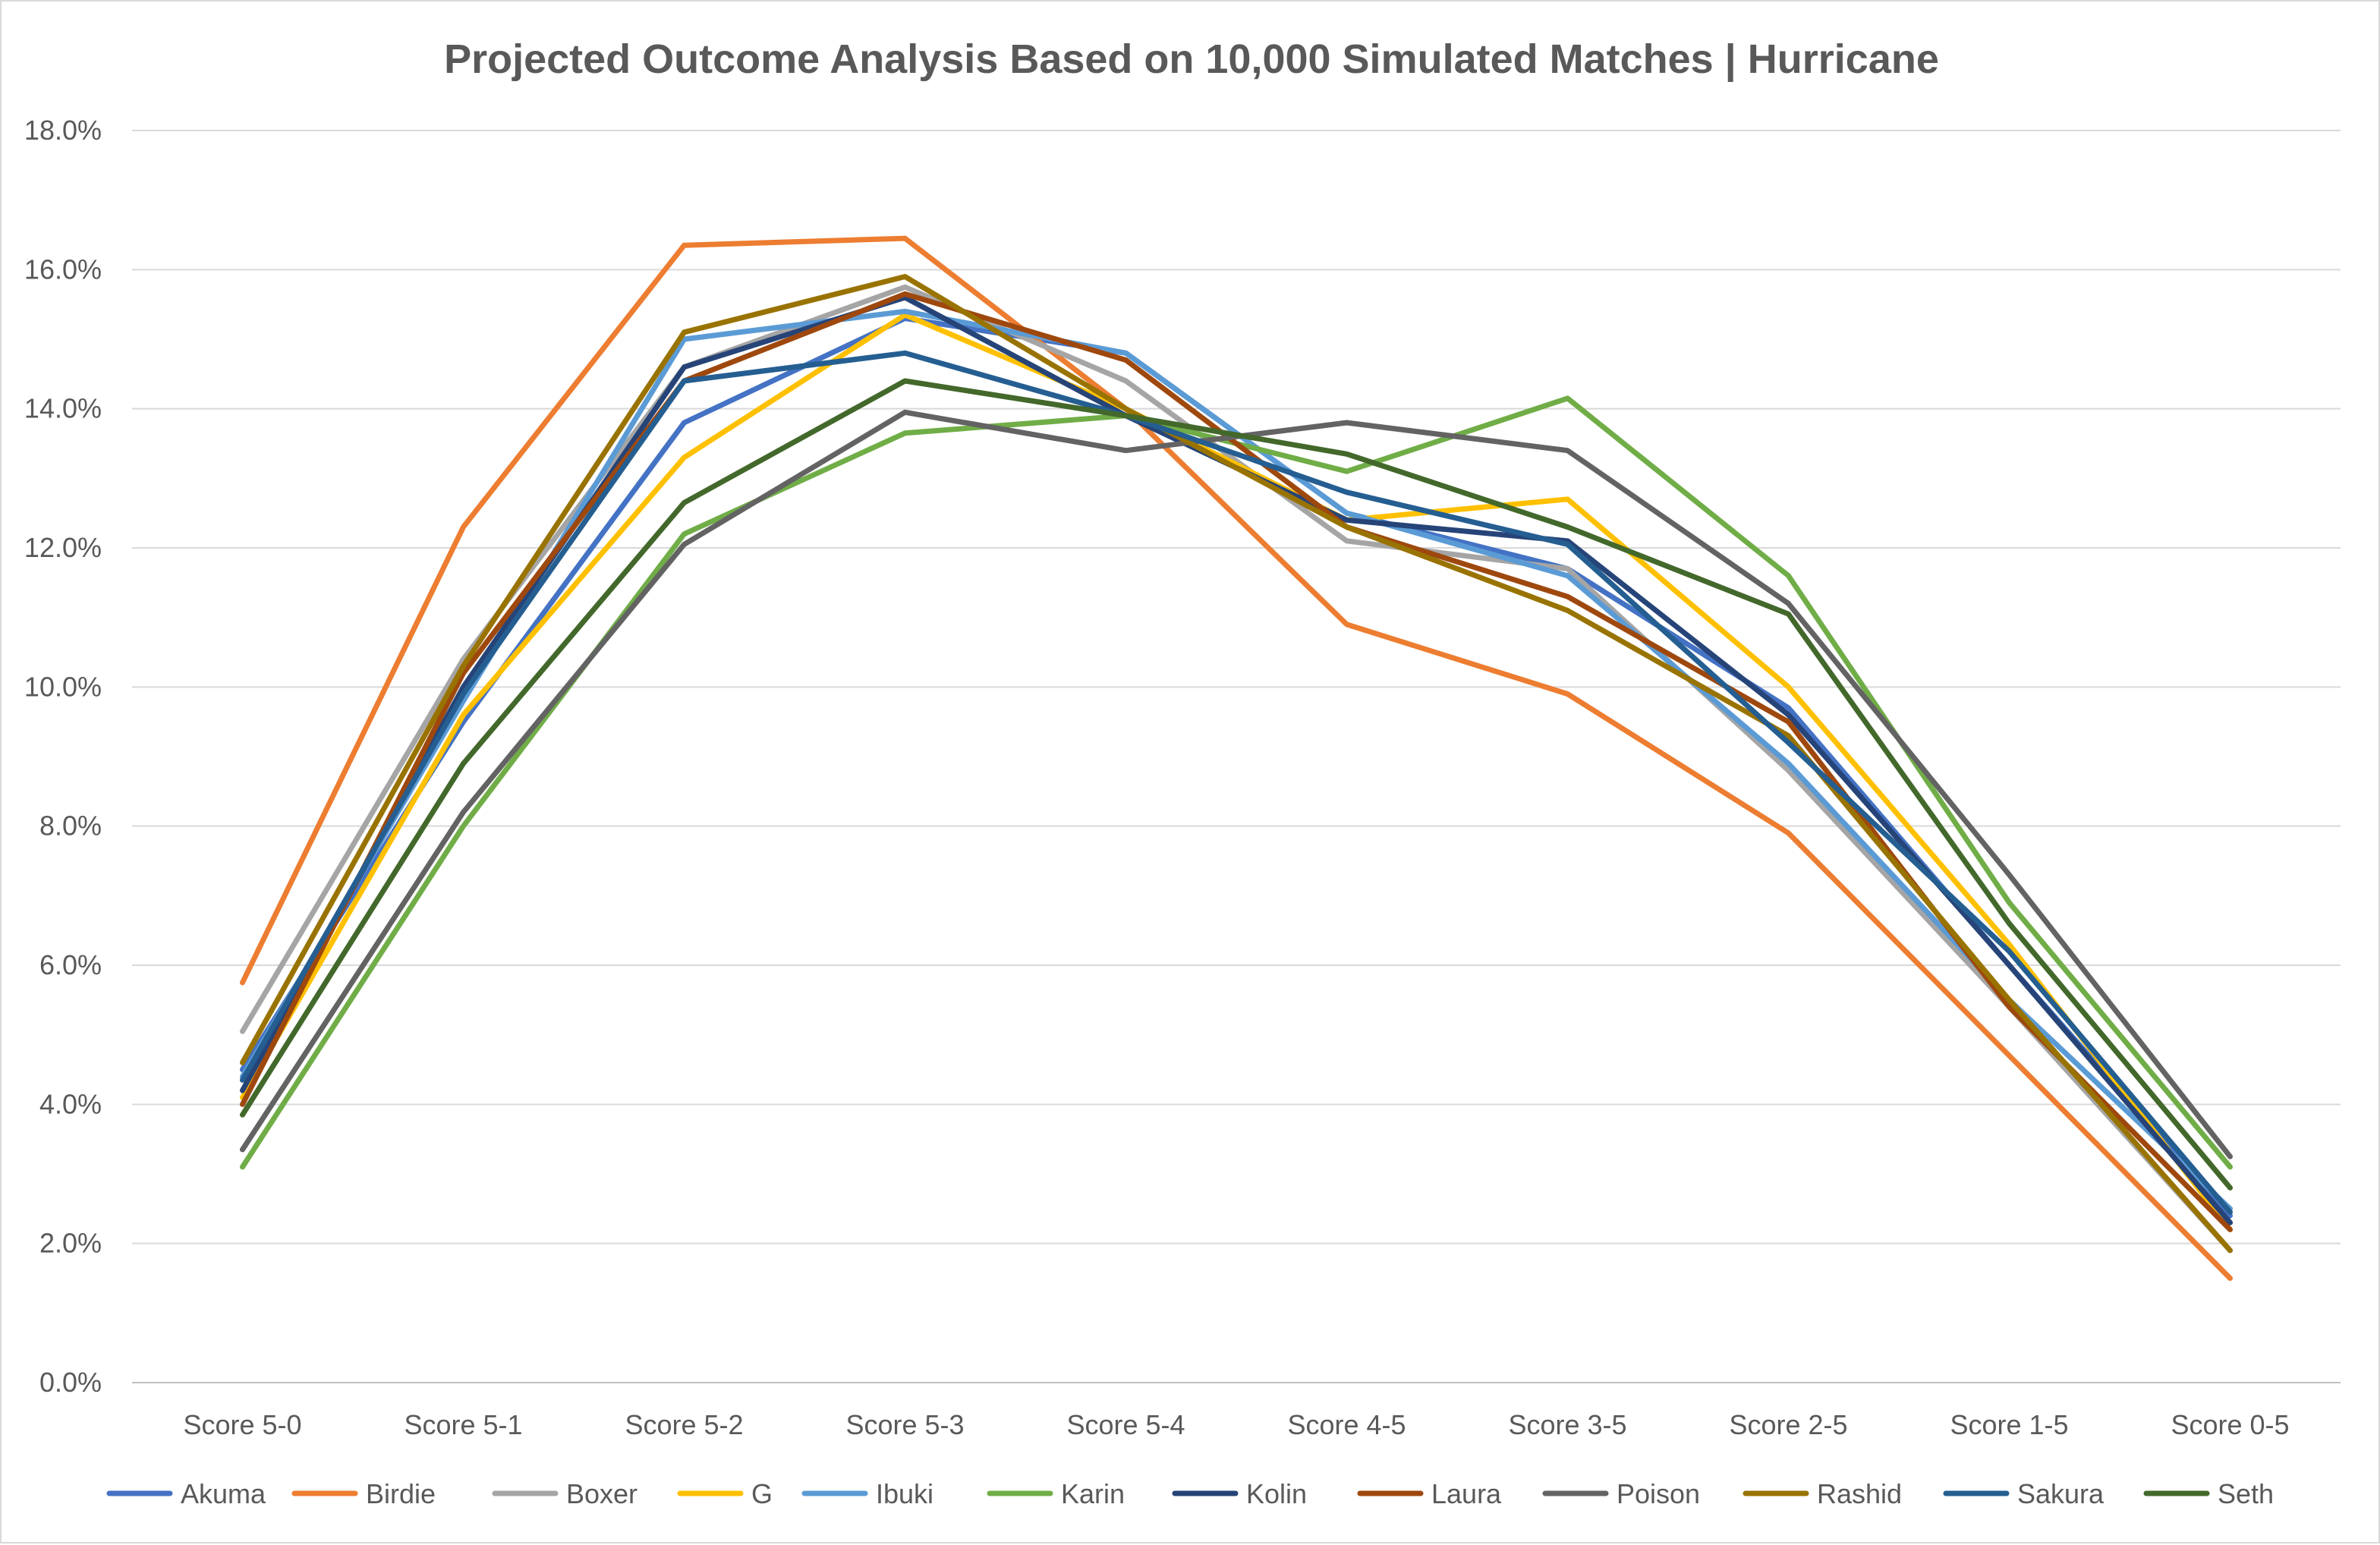 This screenshot has height=1545, width=2380. I want to click on legend-label: G, so click(762, 1493).